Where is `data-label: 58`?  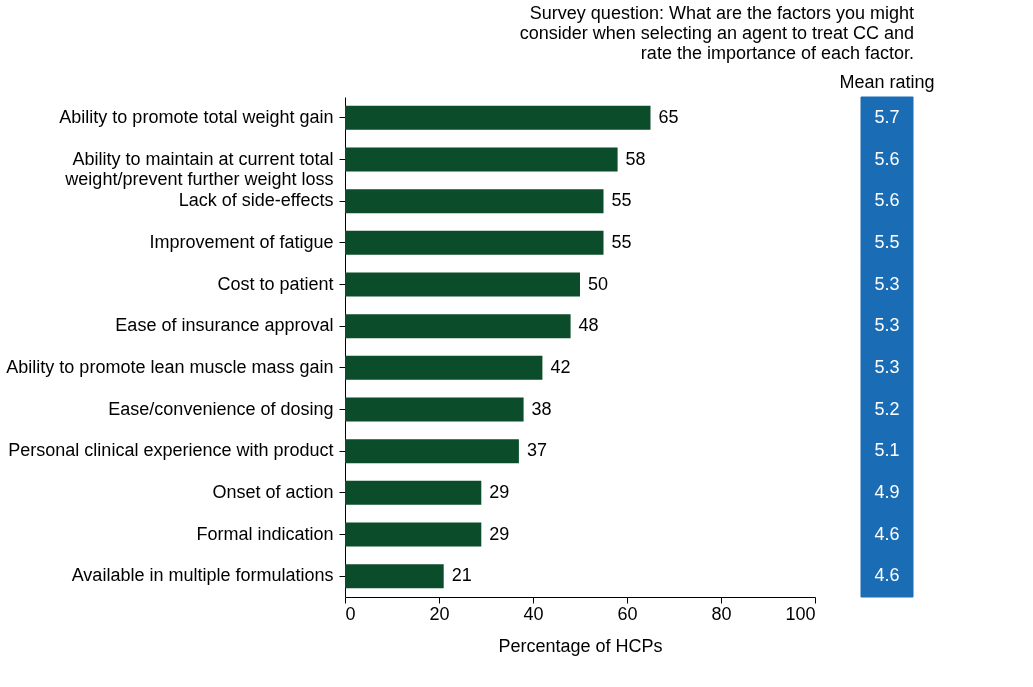 data-label: 58 is located at coordinates (635, 158).